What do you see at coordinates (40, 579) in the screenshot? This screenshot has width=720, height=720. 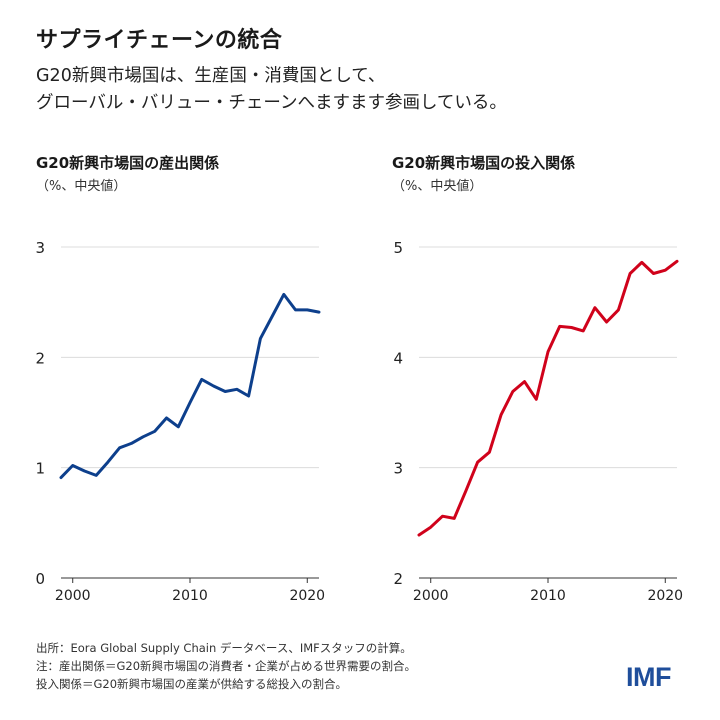 I see `y-tick-label: 0` at bounding box center [40, 579].